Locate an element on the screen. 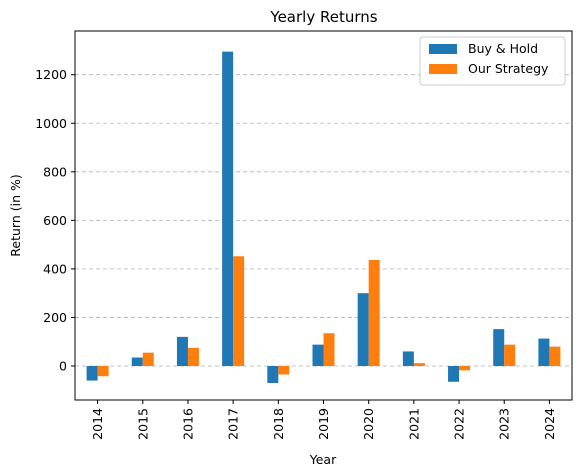 The image size is (580, 474). y-axis-ticks: 0 200 400 600 800 1000 1200 is located at coordinates (55, 220).